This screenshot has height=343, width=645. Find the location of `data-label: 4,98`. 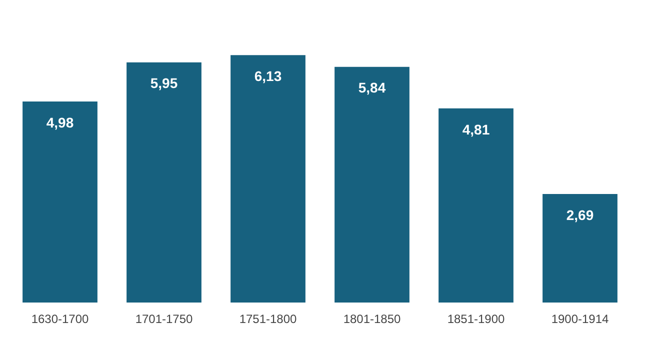

data-label: 4,98 is located at coordinates (60, 122).